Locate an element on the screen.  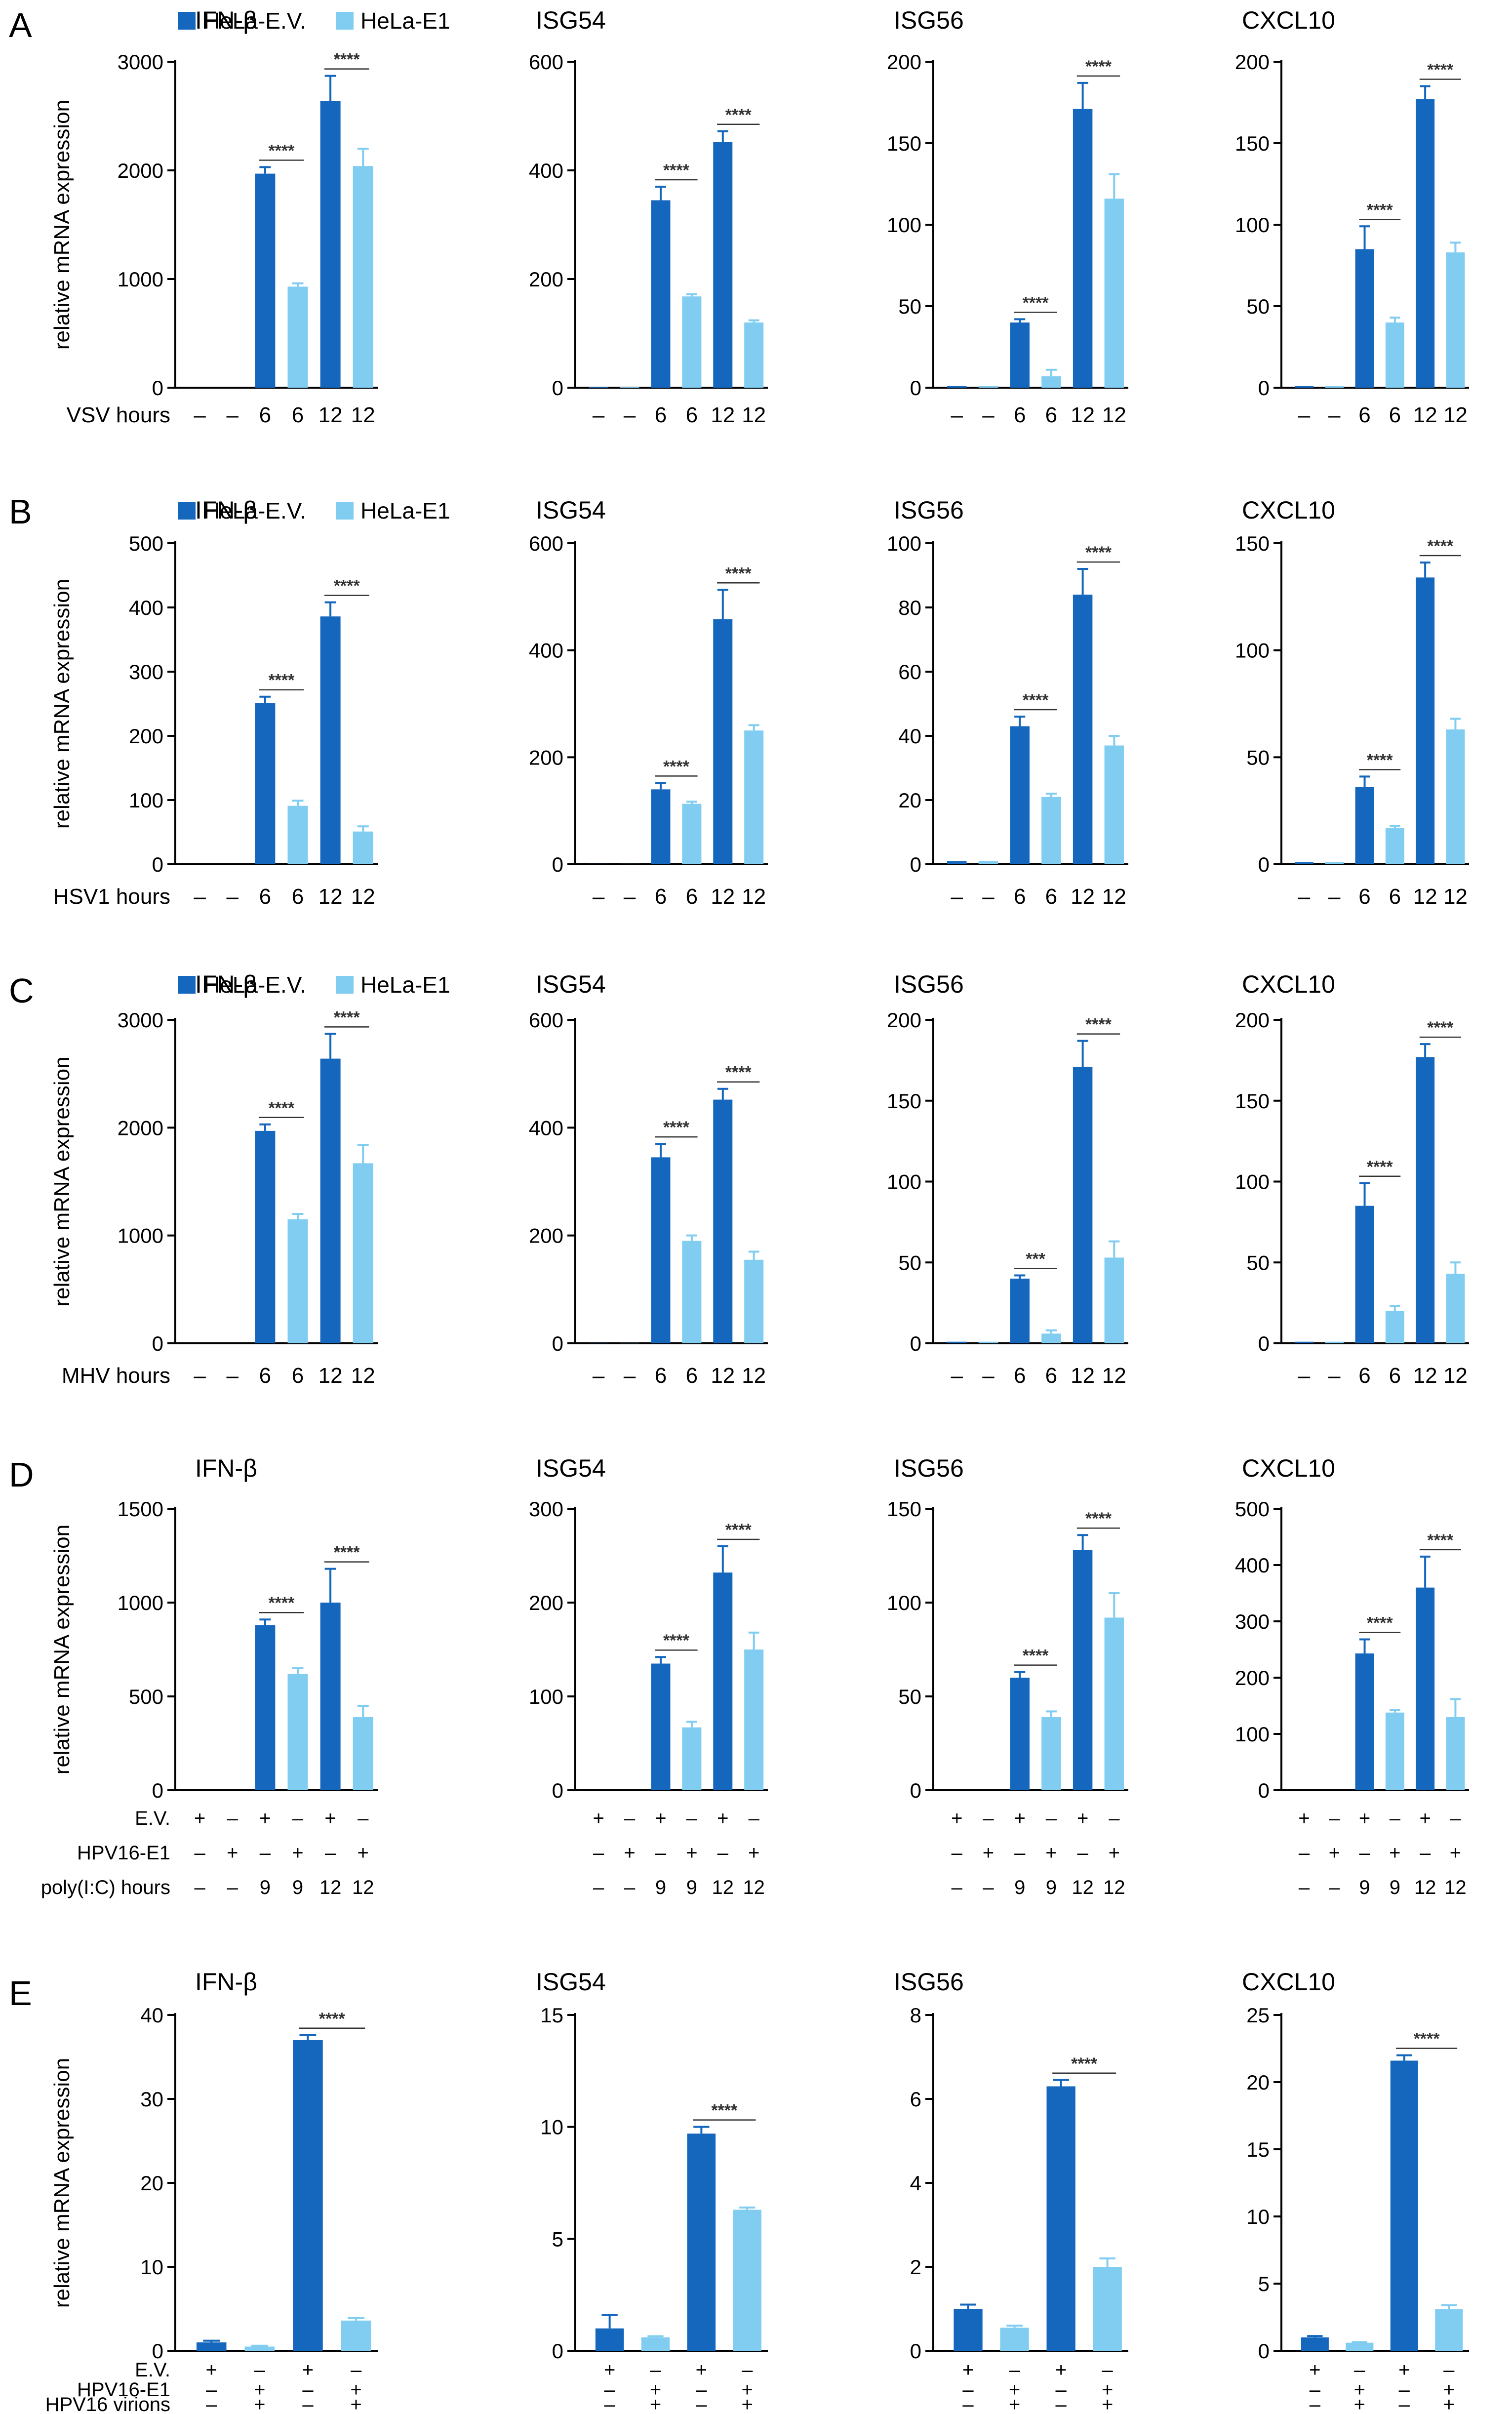
y-tick-label: 5 is located at coordinates (1264, 2283).